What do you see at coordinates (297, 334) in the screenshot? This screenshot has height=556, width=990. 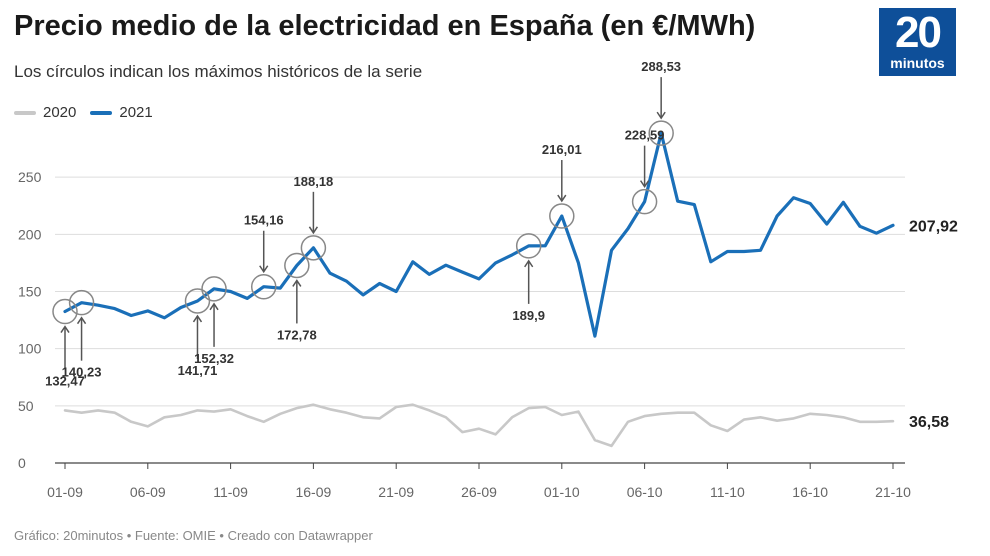 I see `annotation-label: 172,78` at bounding box center [297, 334].